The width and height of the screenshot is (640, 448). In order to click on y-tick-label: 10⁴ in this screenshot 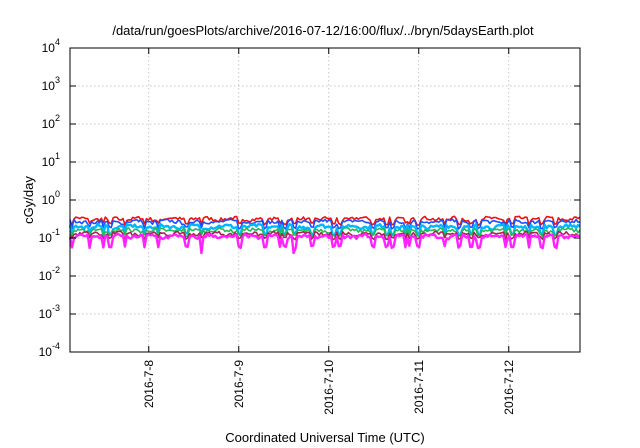, I will do `click(51, 46)`.